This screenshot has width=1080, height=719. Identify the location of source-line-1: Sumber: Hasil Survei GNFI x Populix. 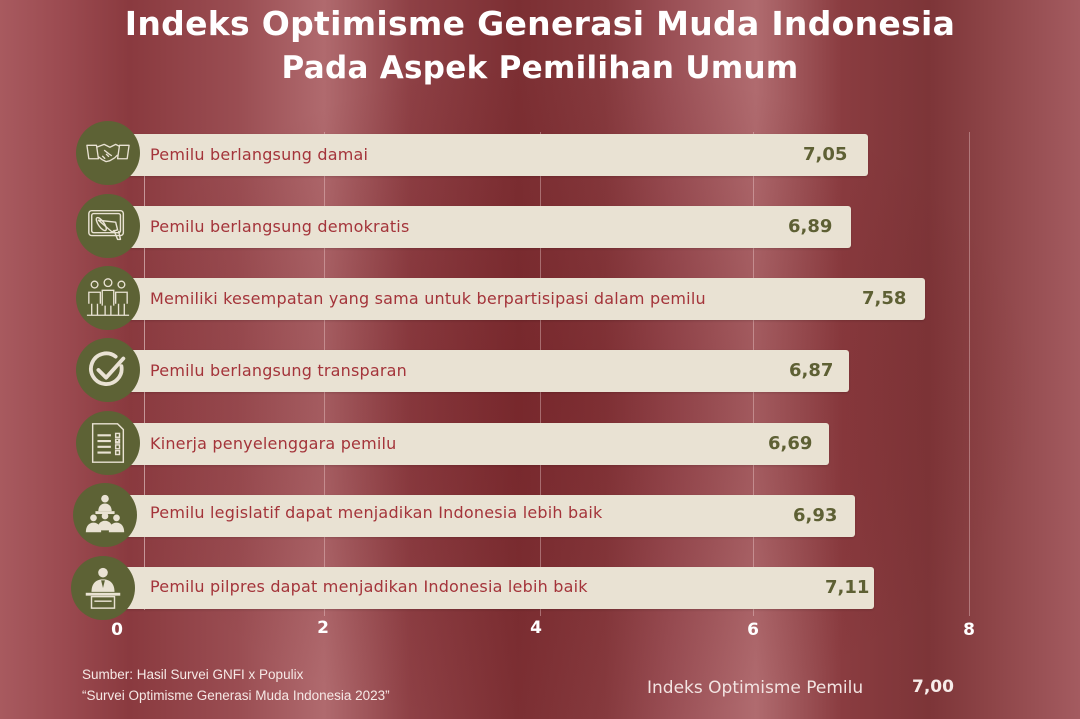
(193, 674).